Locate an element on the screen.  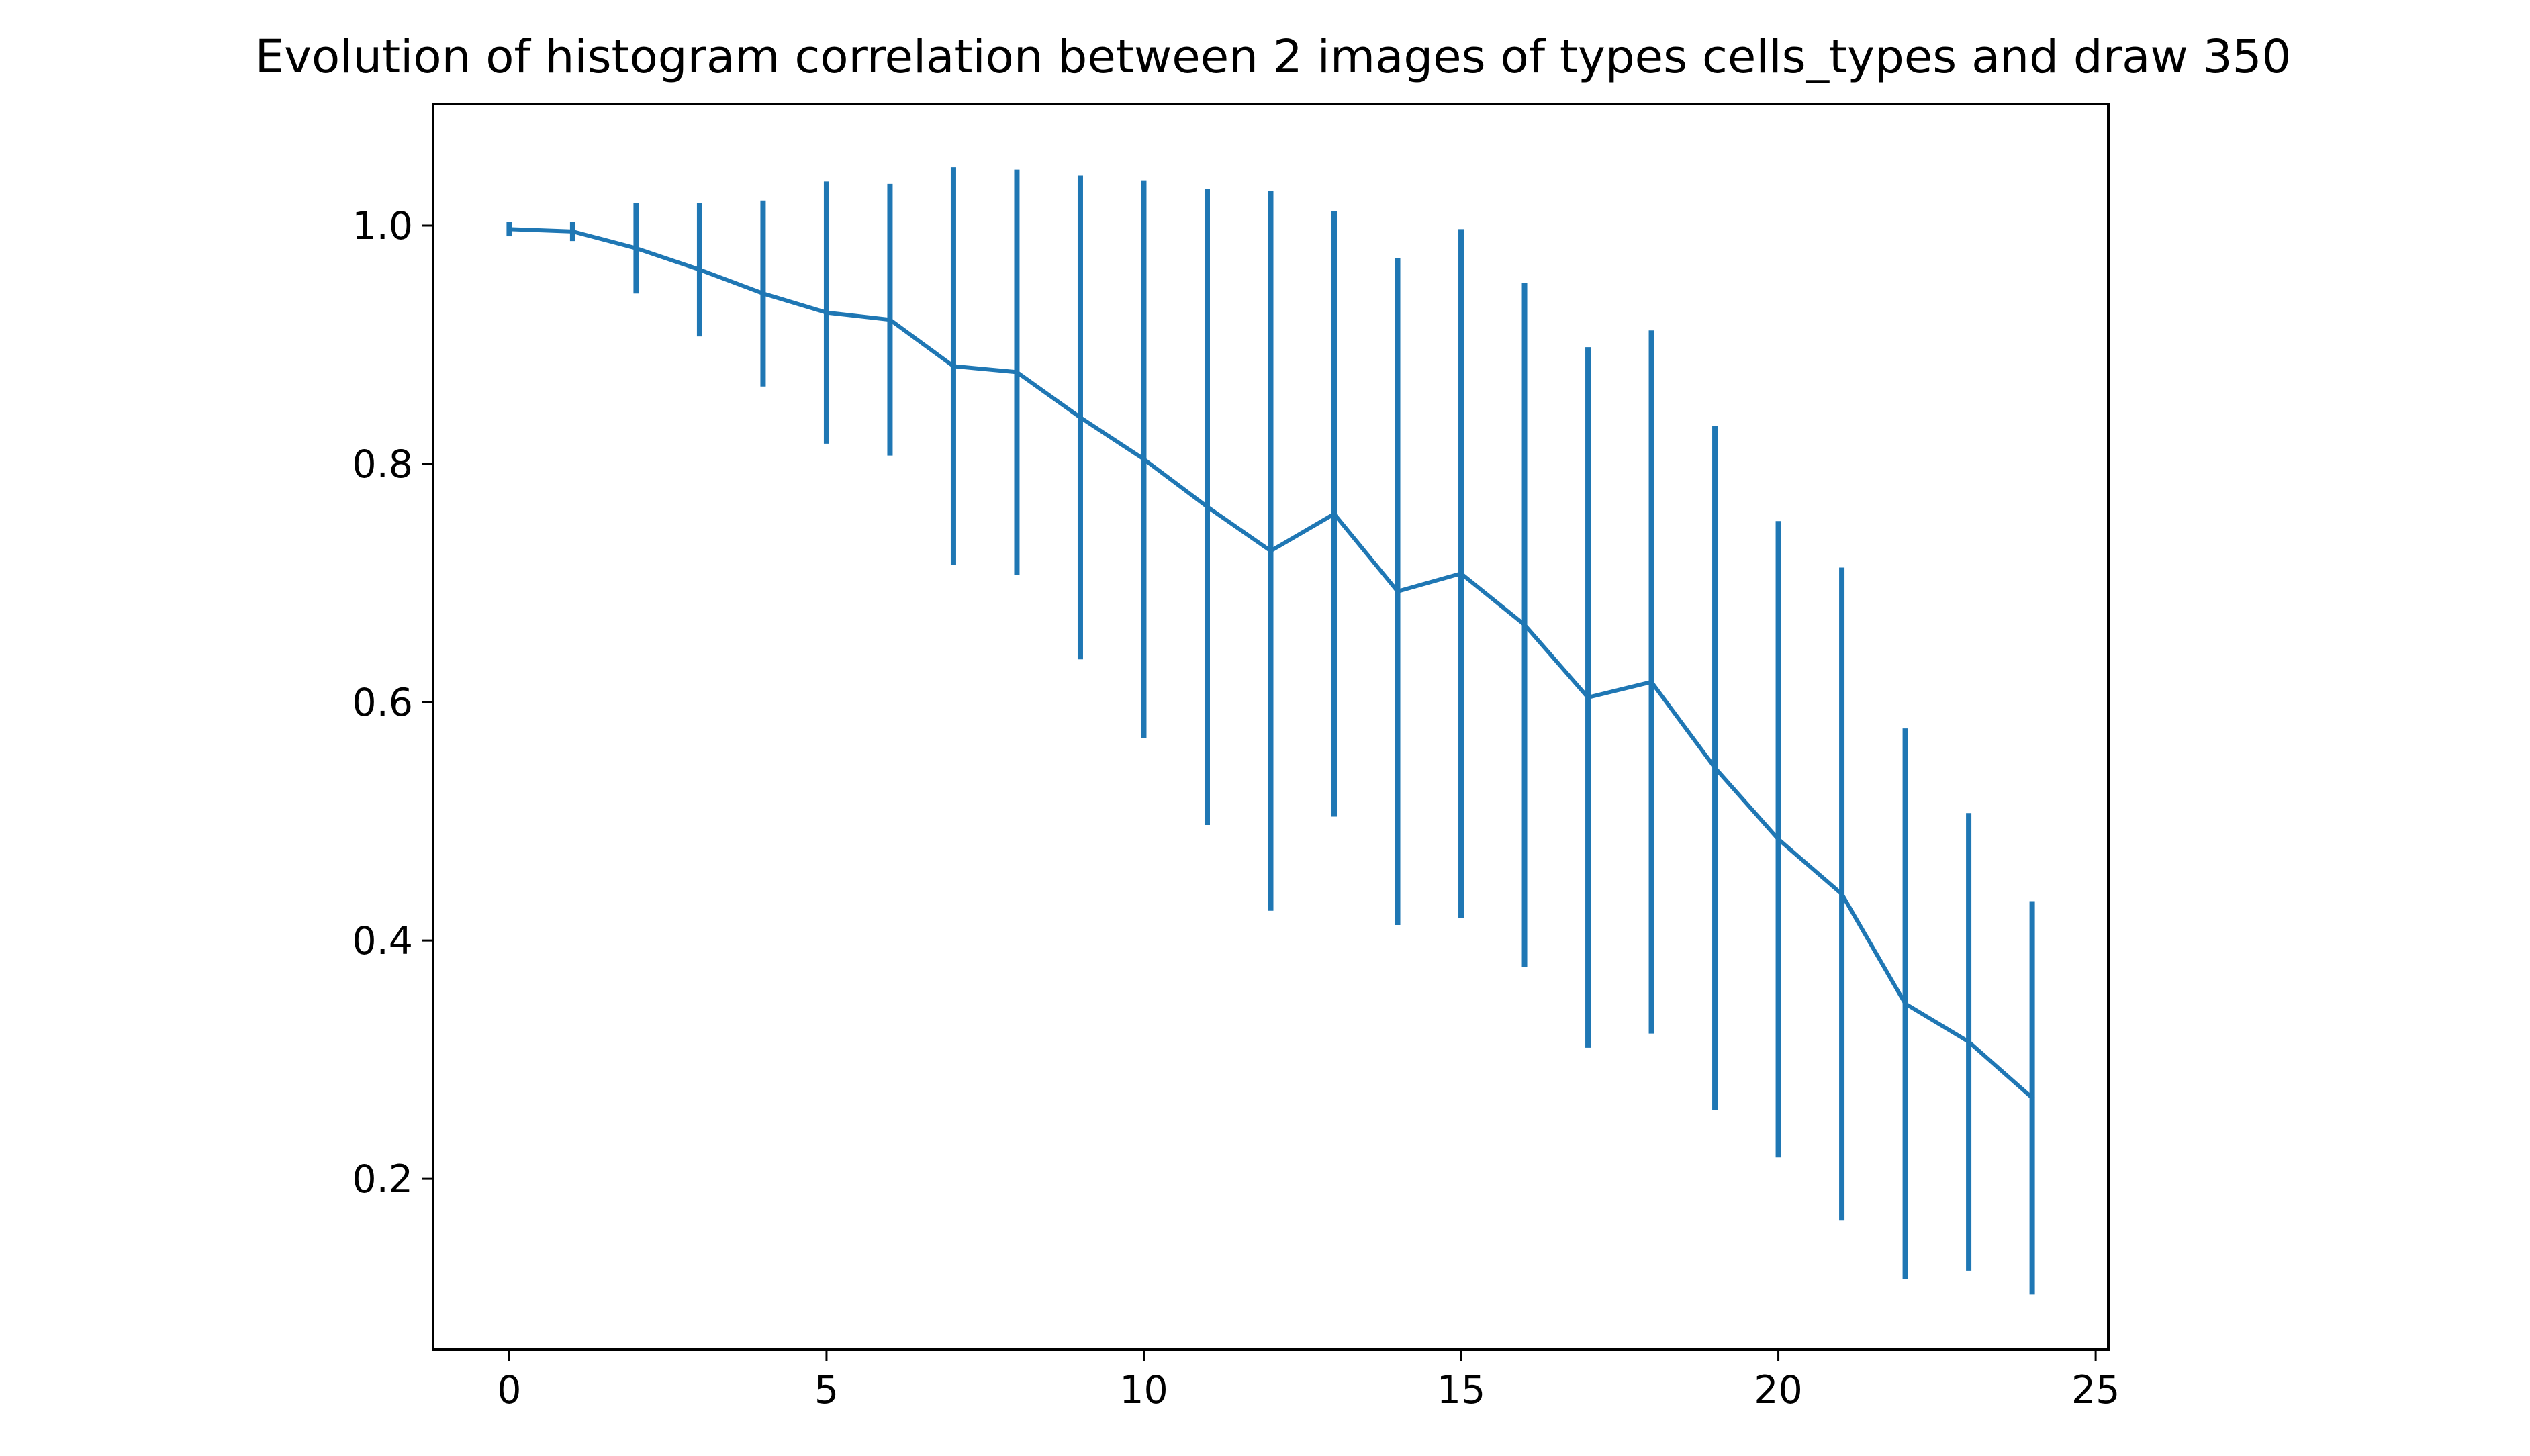
x-tick-label: 25 is located at coordinates (2095, 1390).